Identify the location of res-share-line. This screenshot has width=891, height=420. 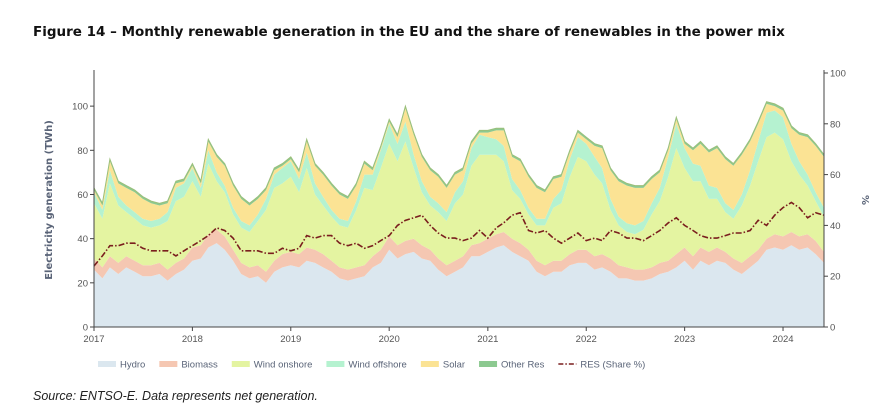
(459, 234).